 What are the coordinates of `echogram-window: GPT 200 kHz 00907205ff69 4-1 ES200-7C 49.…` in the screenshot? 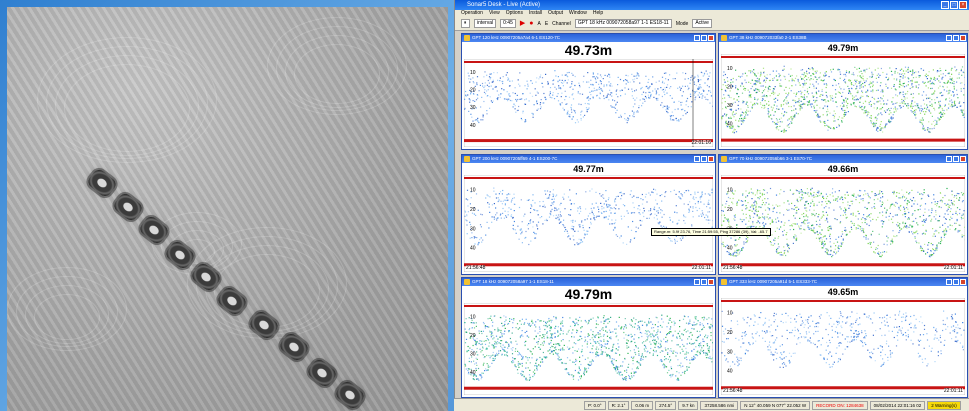 It's located at (588, 214).